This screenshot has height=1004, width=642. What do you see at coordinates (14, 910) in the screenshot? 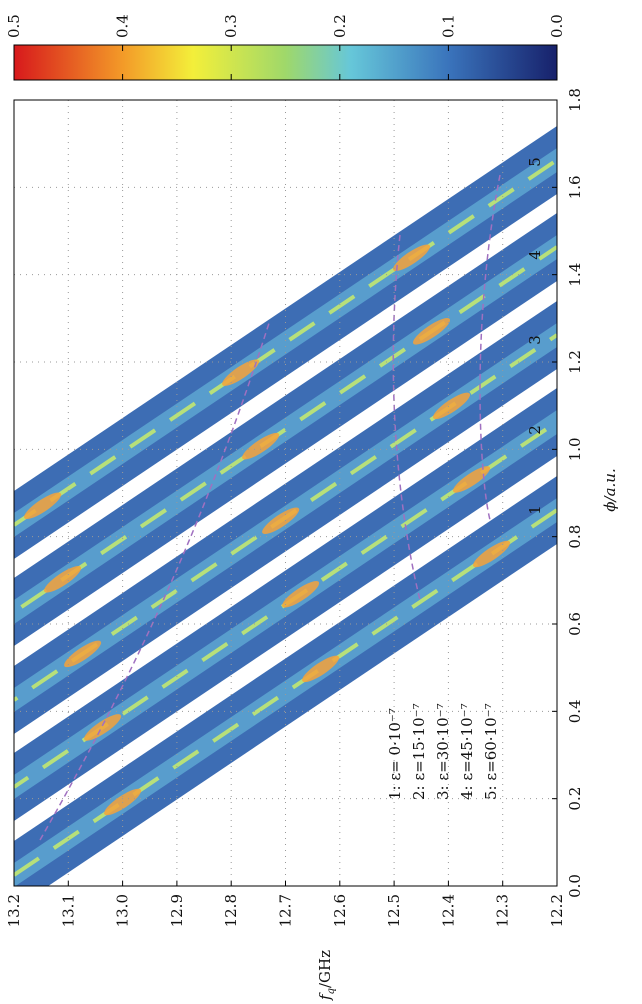
I see `y-tick-label: 13.2` at bounding box center [14, 910].